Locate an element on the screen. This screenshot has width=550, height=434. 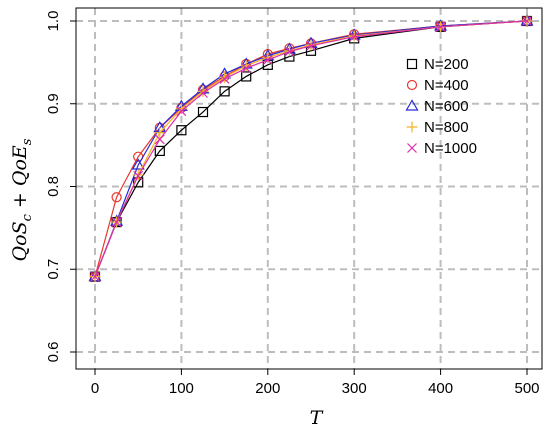
x-tick-label: 200 is located at coordinates (267, 388).